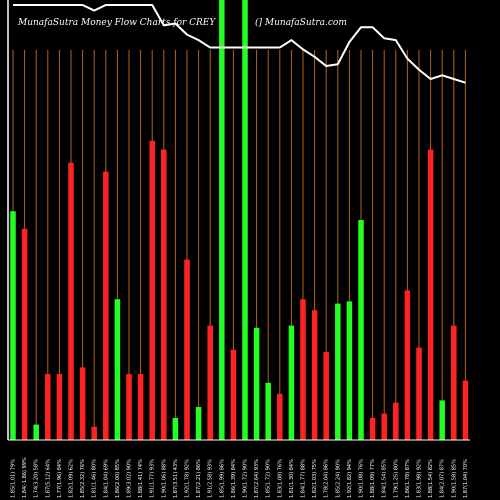 The height and width of the screenshot is (500, 500). What do you see at coordinates (37, 478) in the screenshot?
I see `x-tick-label: 1.74(3.20) 58%` at bounding box center [37, 478].